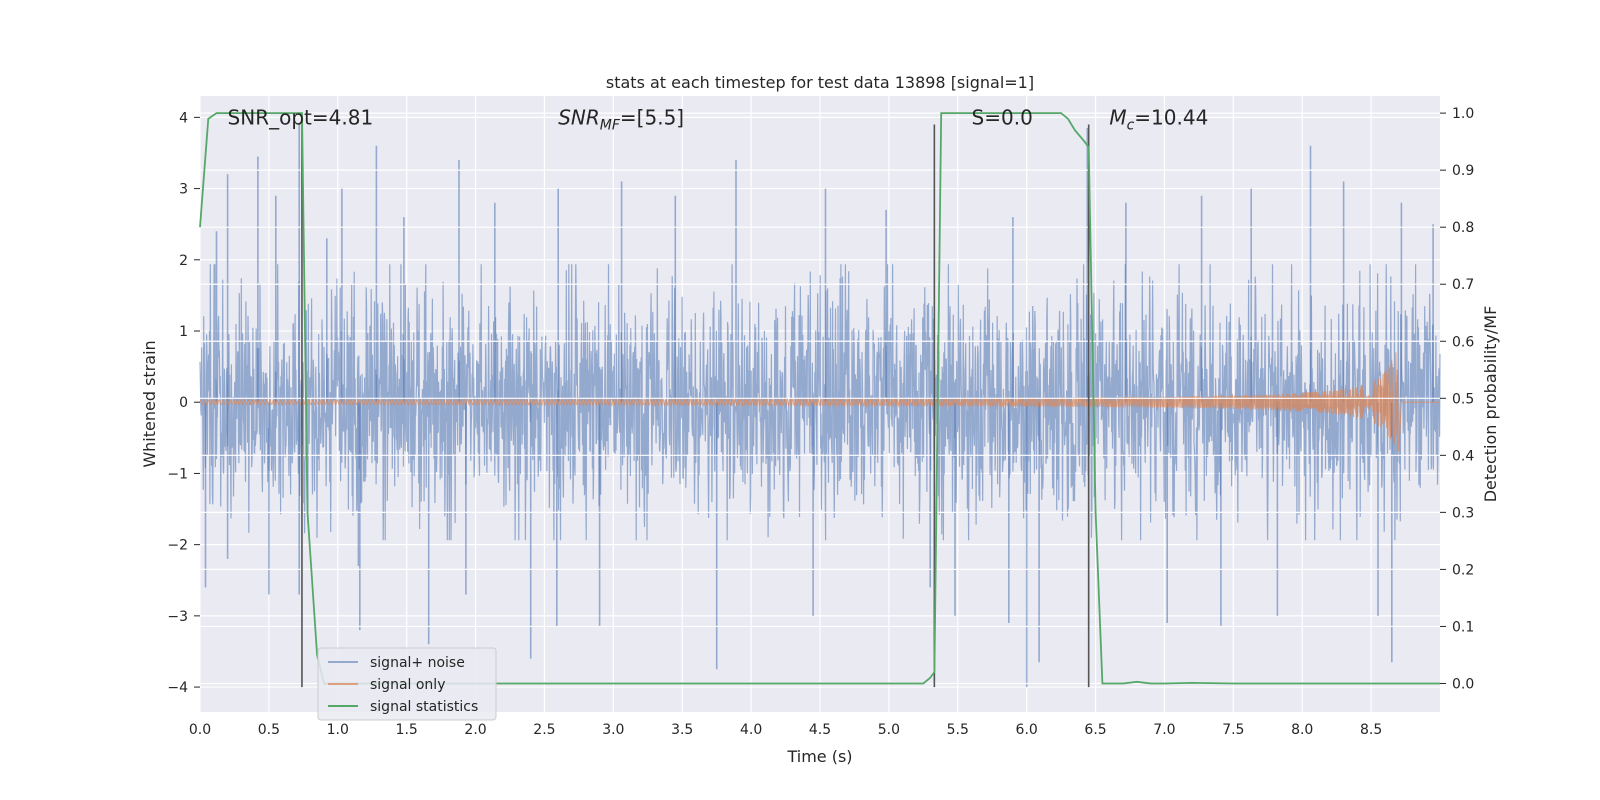 The width and height of the screenshot is (1600, 800). I want to click on y-left-tick-label: −4, so click(177, 688).